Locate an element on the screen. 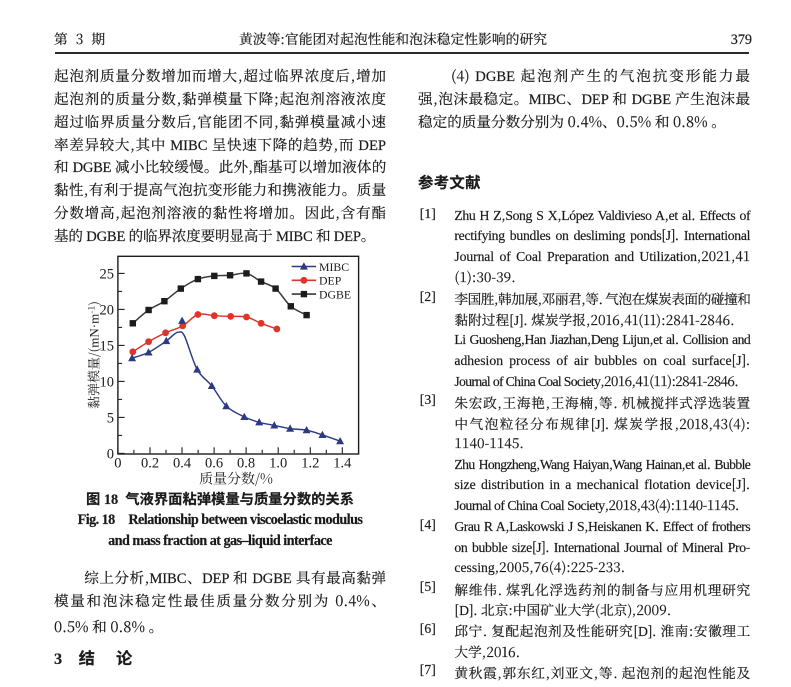  svg-text: 0.6 is located at coordinates (214, 464).